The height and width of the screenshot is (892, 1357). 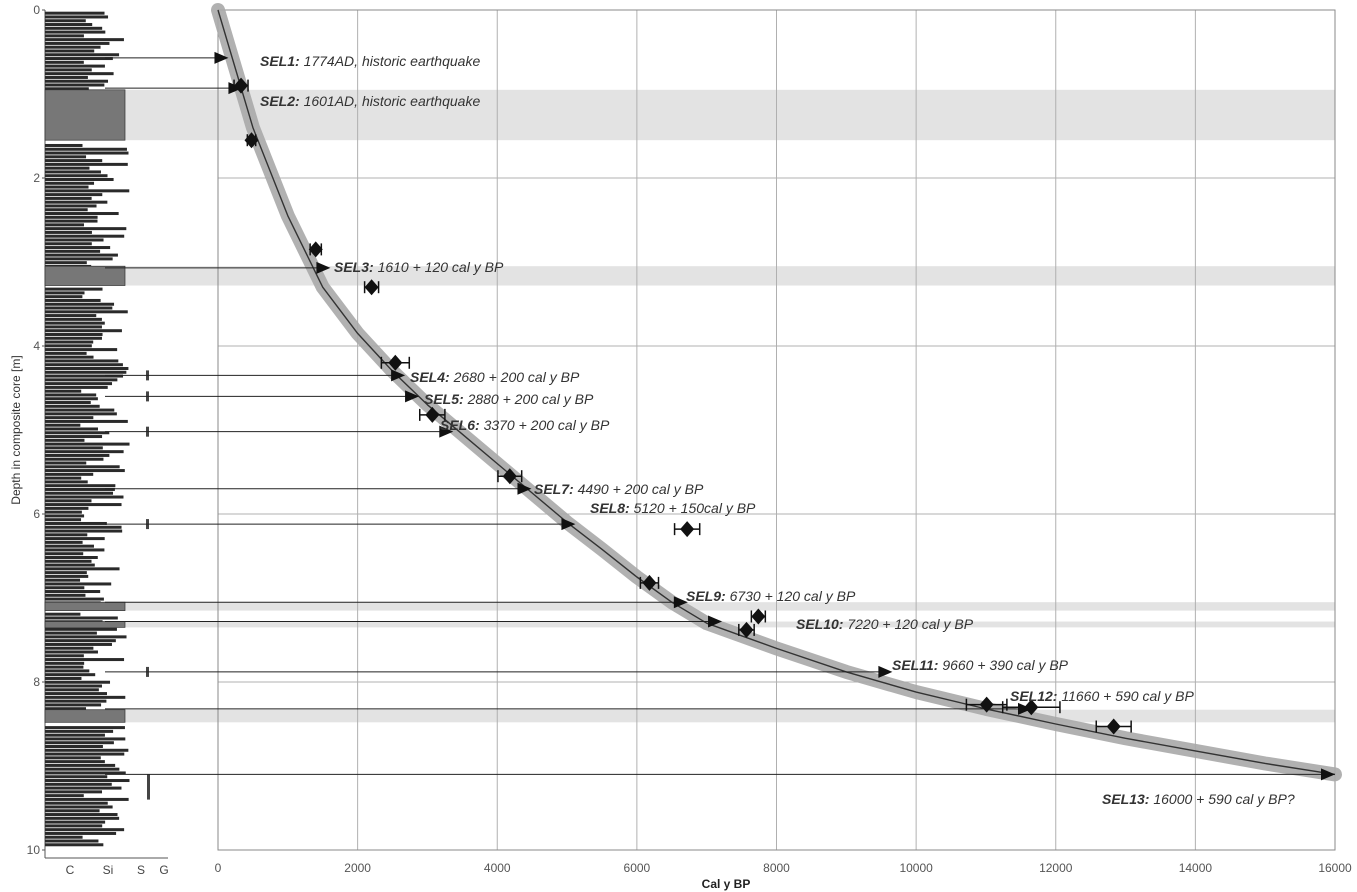 What do you see at coordinates (1127, 799) in the screenshot?
I see `event-id: SEL13:` at bounding box center [1127, 799].